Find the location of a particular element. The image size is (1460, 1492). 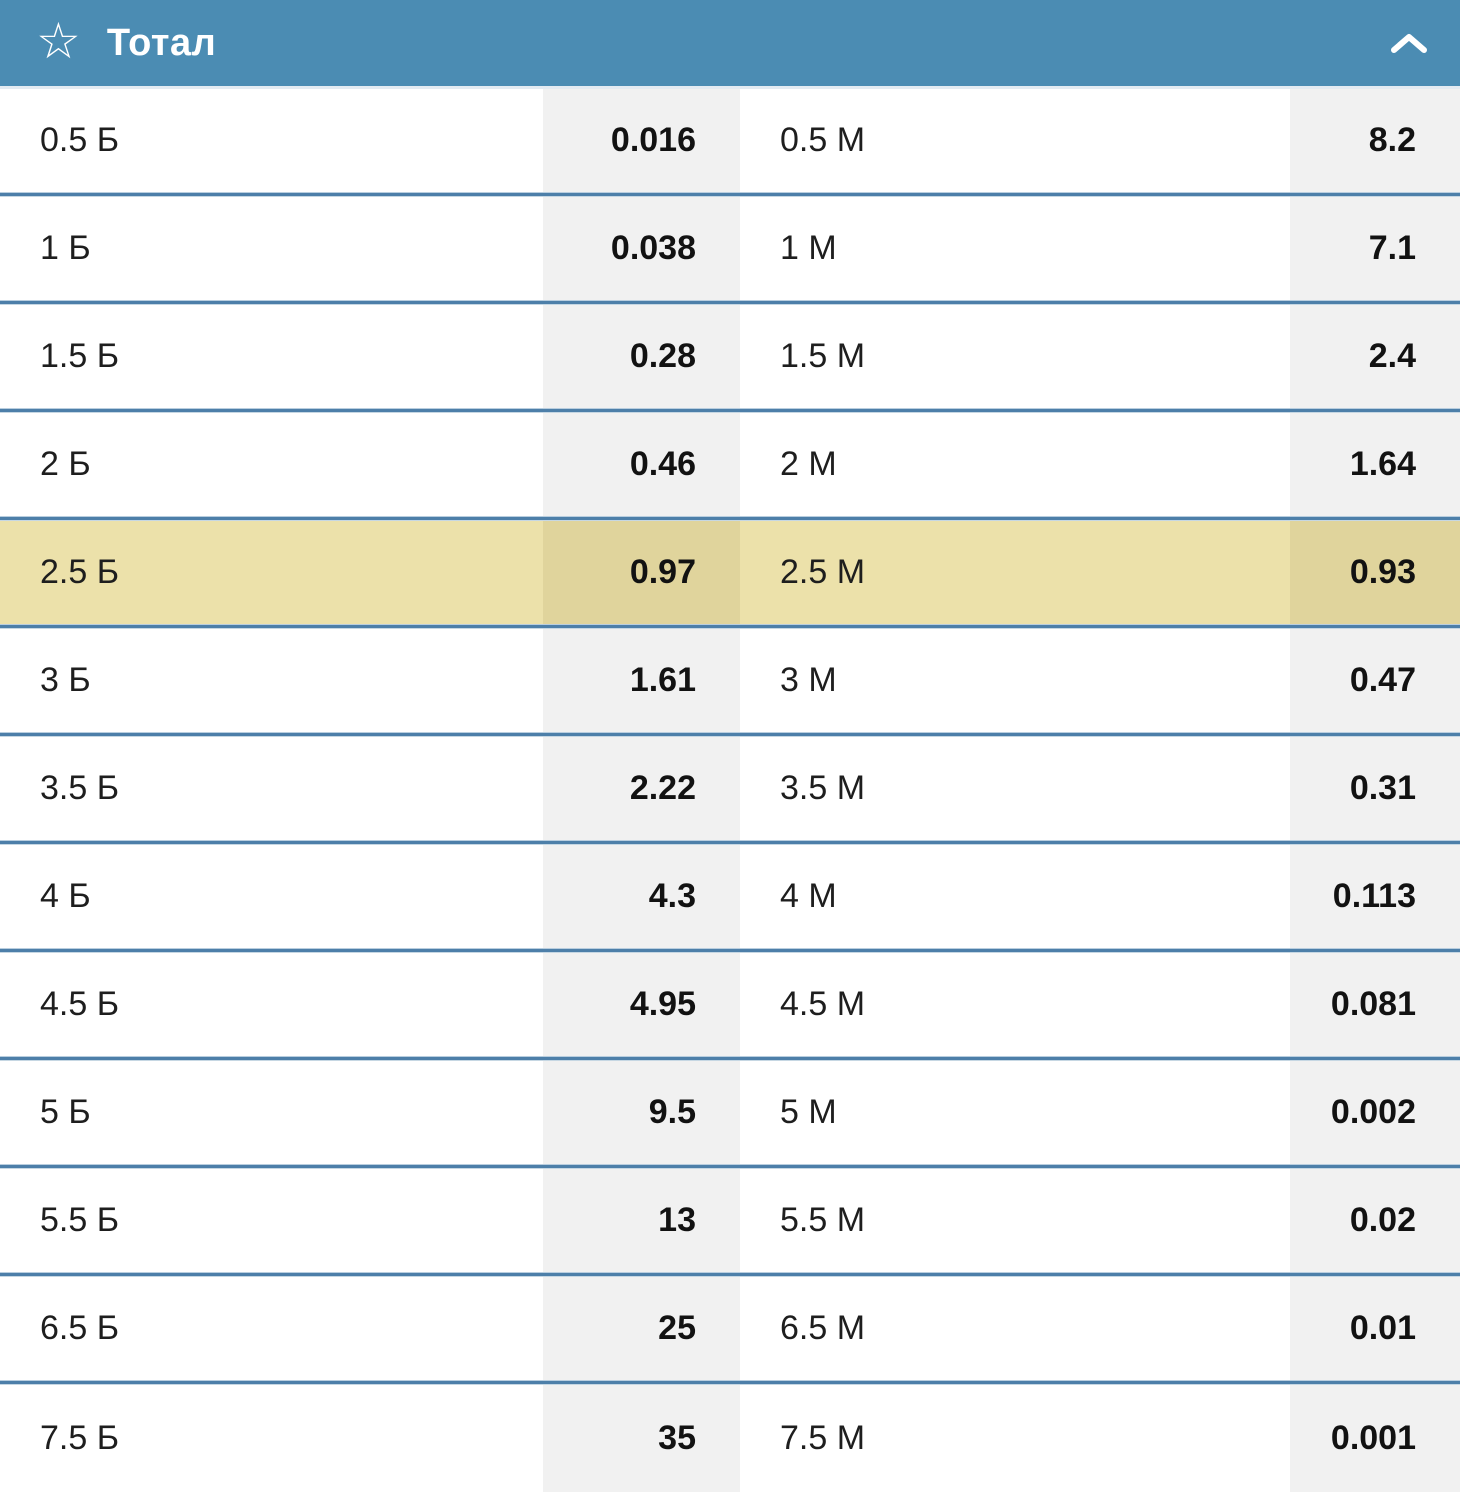

bet-under-odds-cell: 0.02 is located at coordinates (1375, 1220).